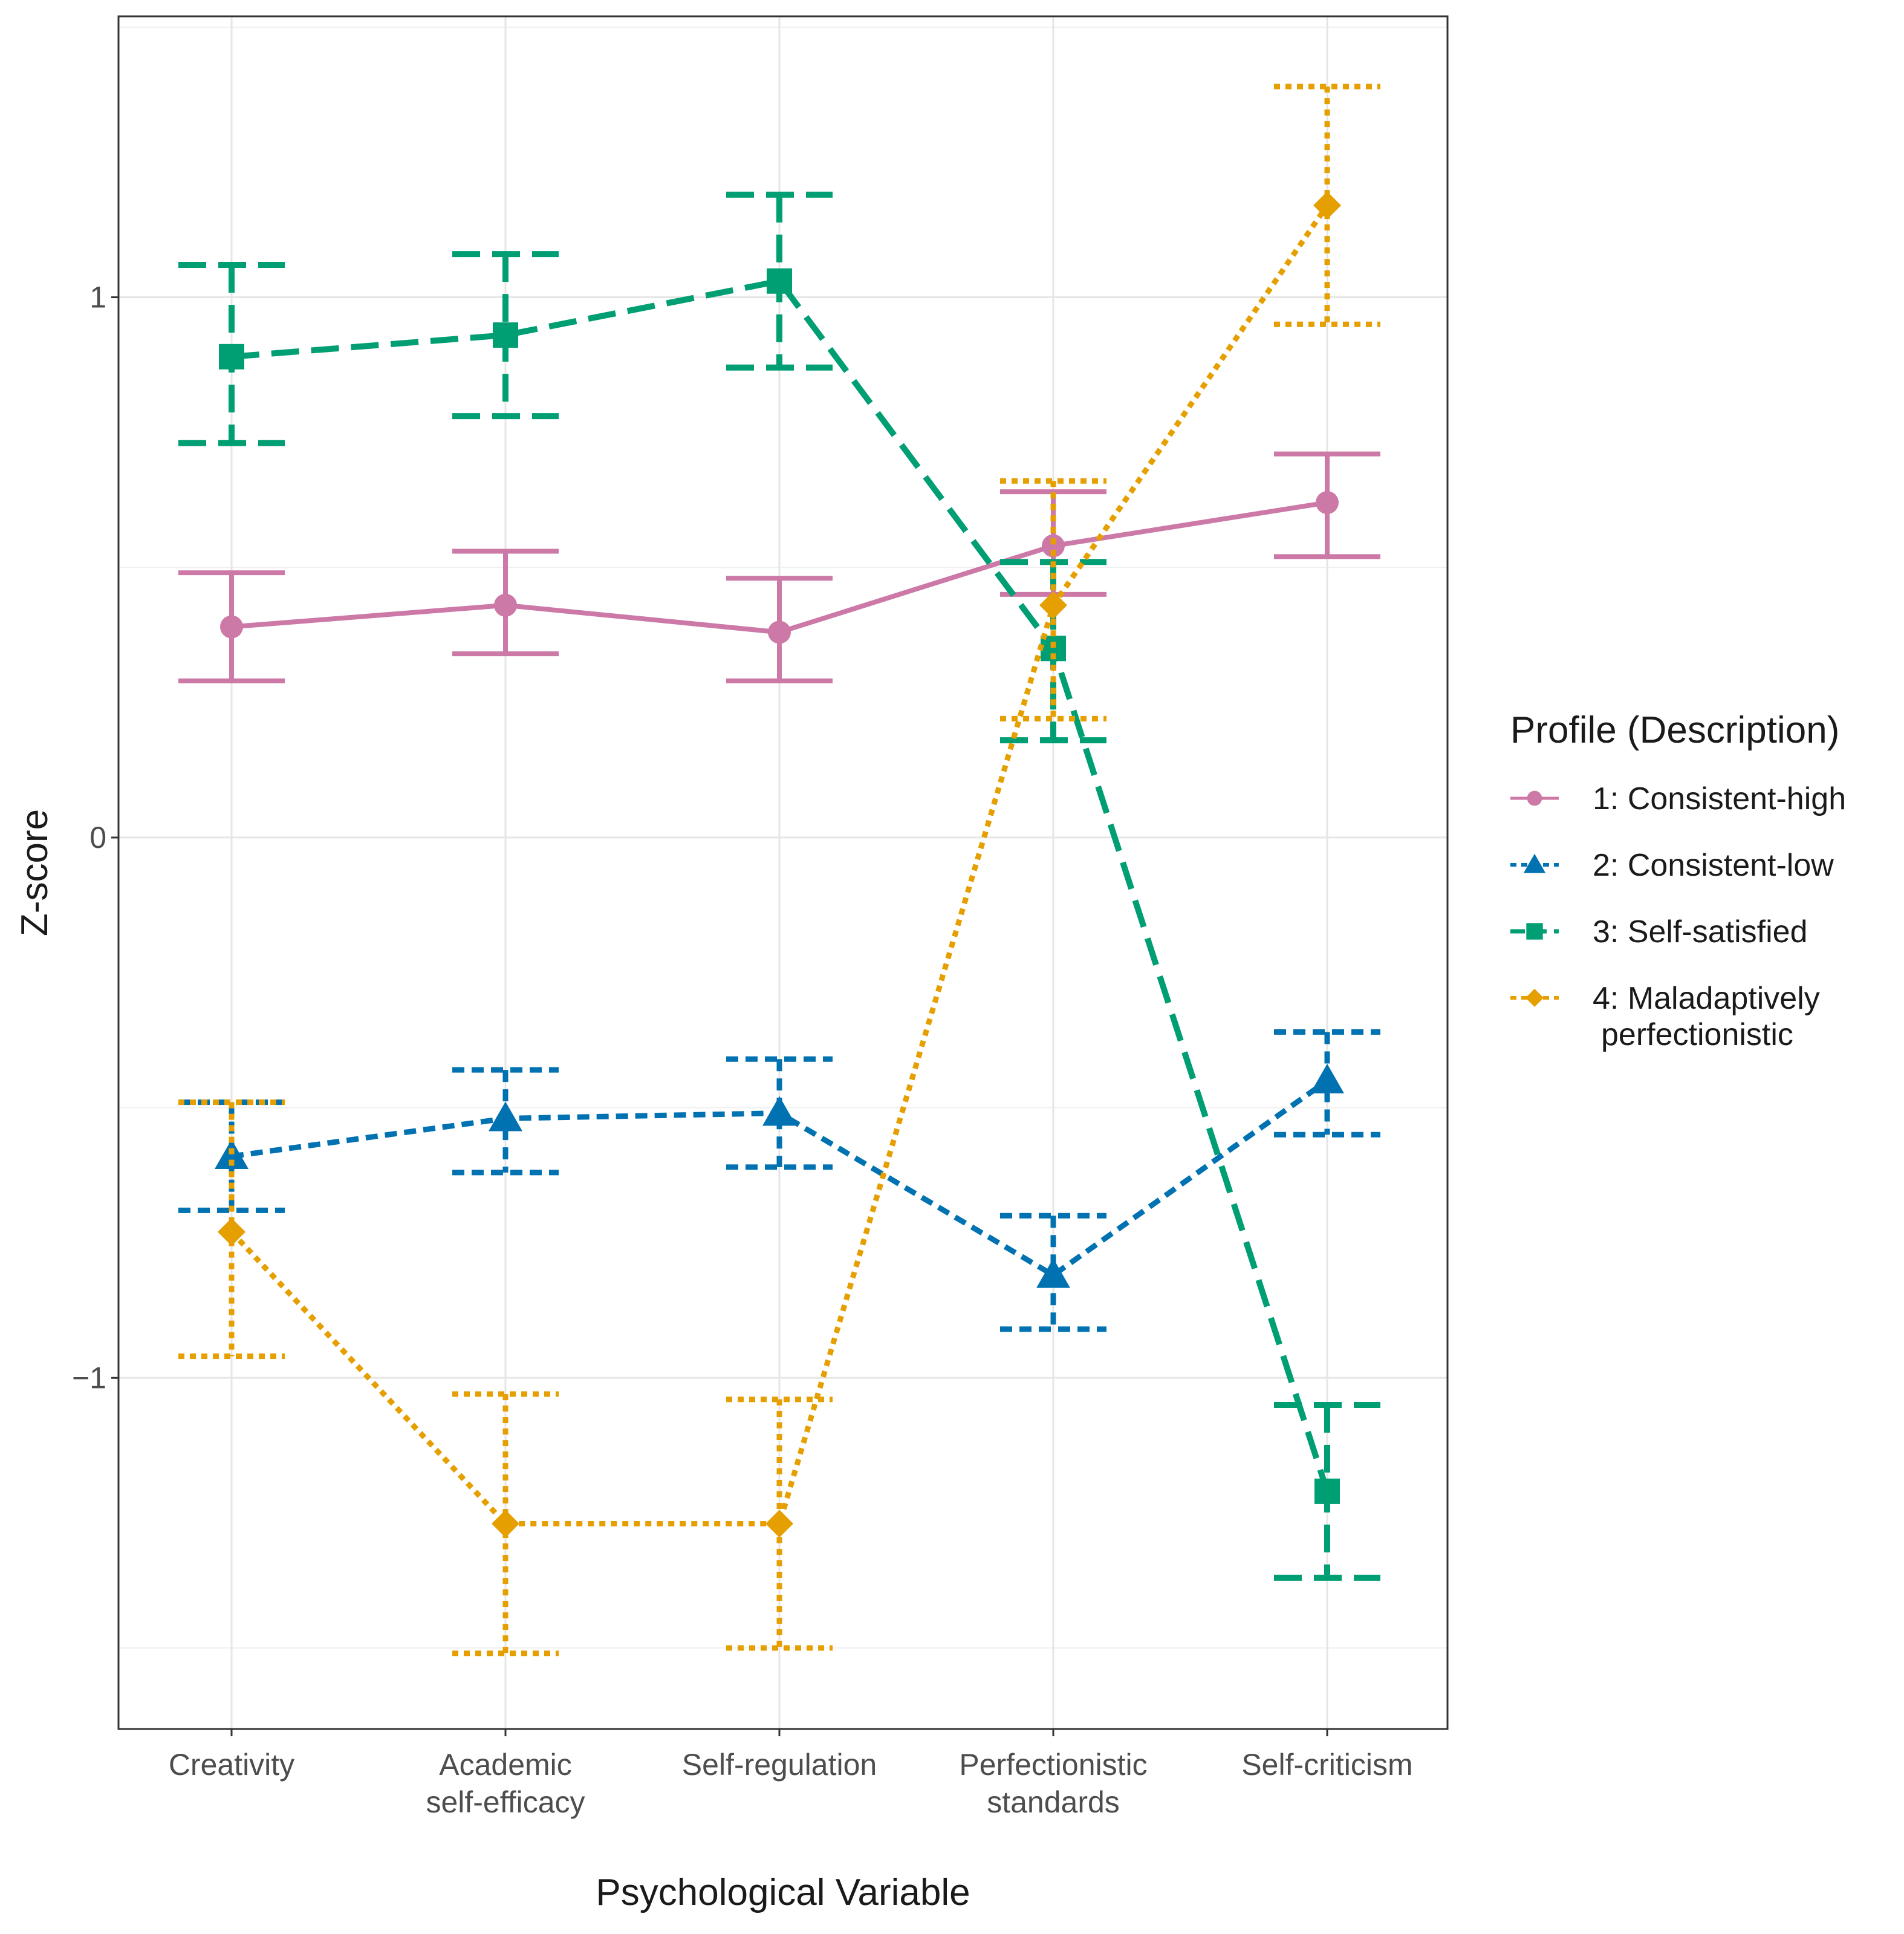  I want to click on legend-label: 4: Maladaptively perfectionistic, so click(1706, 1016).